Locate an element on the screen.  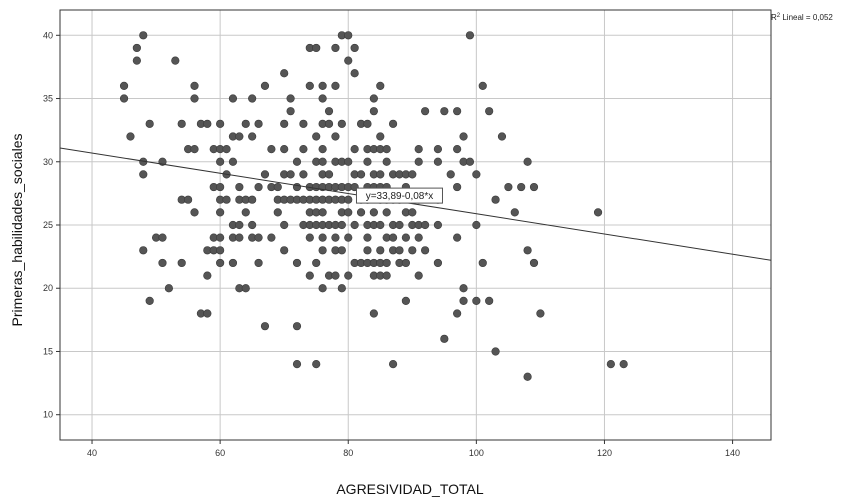
r2-prefix: R is located at coordinates (774, 17).